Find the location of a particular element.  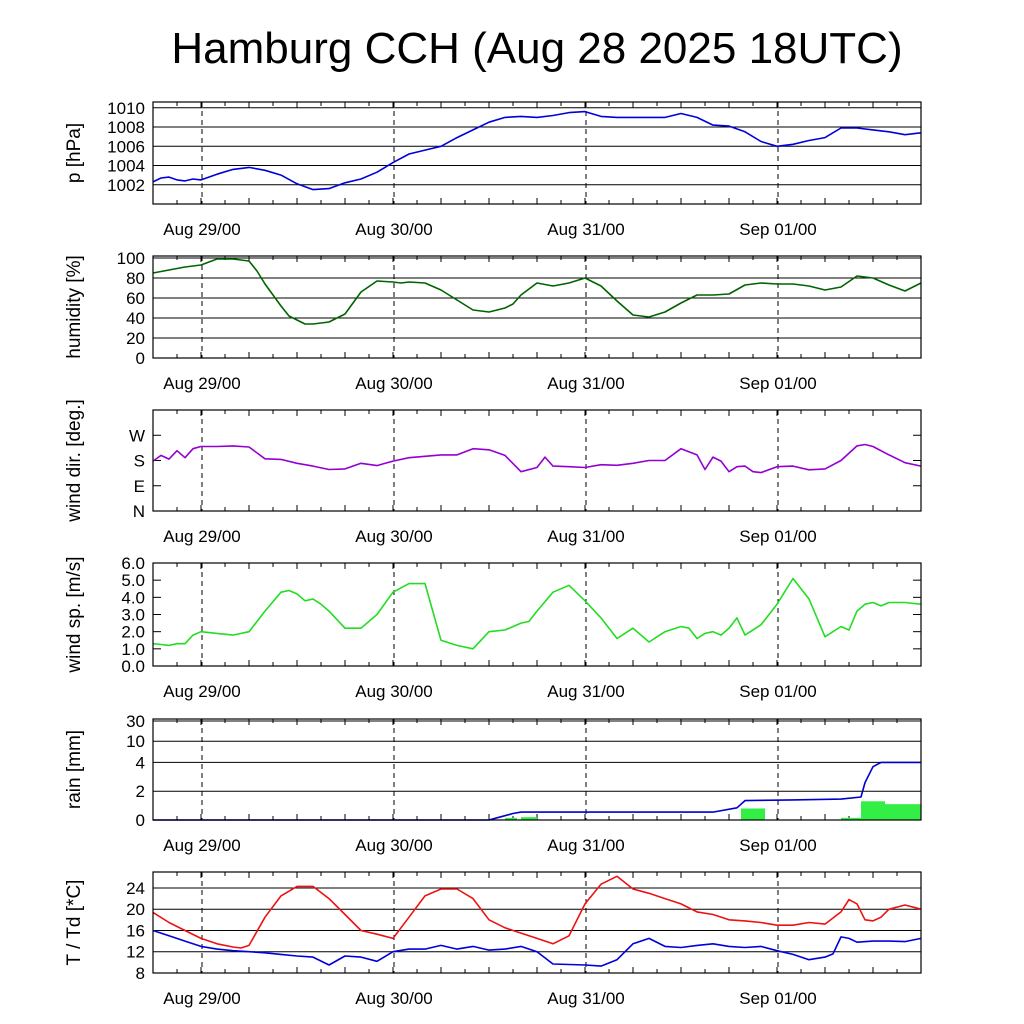

y-tick-label: 30 is located at coordinates (135, 721).